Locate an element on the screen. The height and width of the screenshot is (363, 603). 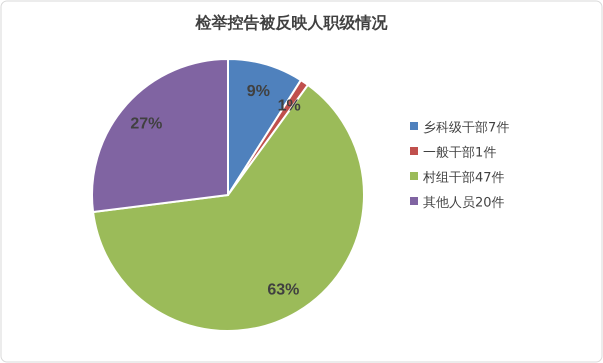
data-label: 1% is located at coordinates (289, 106).